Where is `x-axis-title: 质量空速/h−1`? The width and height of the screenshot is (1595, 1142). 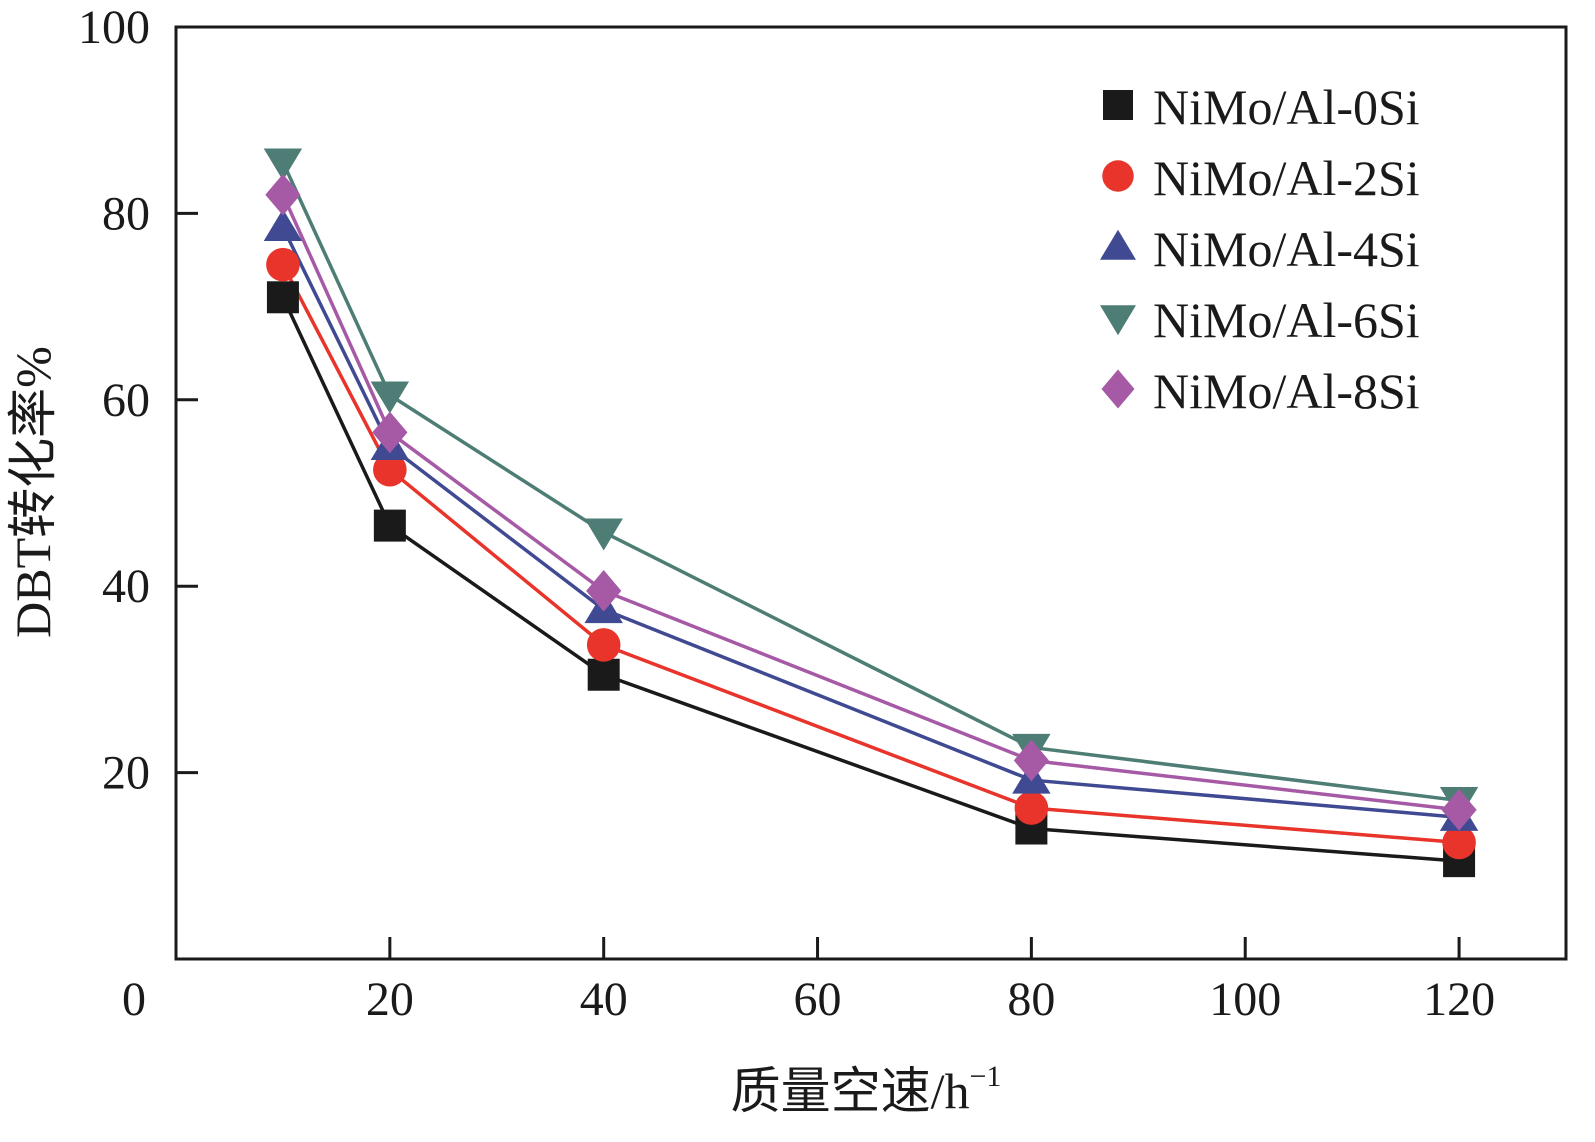
x-axis-title: 质量空速/h−1 is located at coordinates (866, 1089).